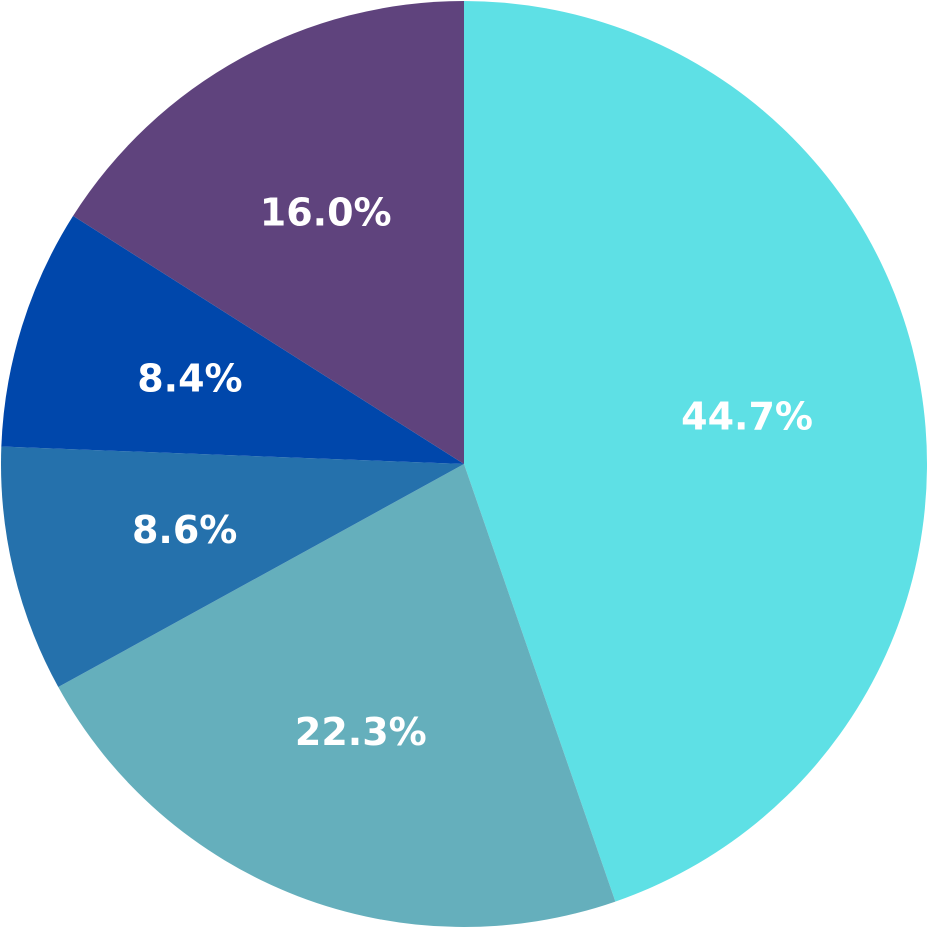 The width and height of the screenshot is (928, 928). What do you see at coordinates (326, 212) in the screenshot?
I see `slice-percent-label: 16.0%` at bounding box center [326, 212].